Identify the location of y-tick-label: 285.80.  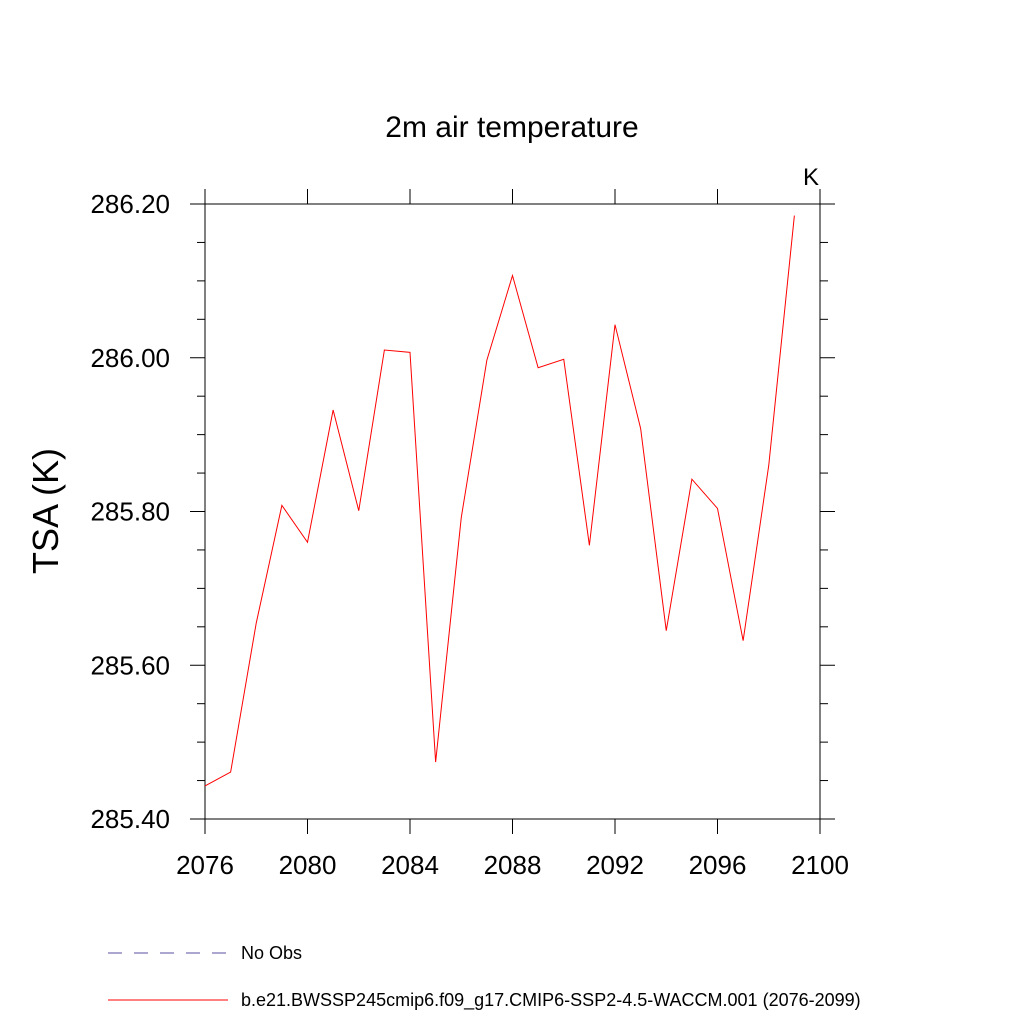
(130, 512).